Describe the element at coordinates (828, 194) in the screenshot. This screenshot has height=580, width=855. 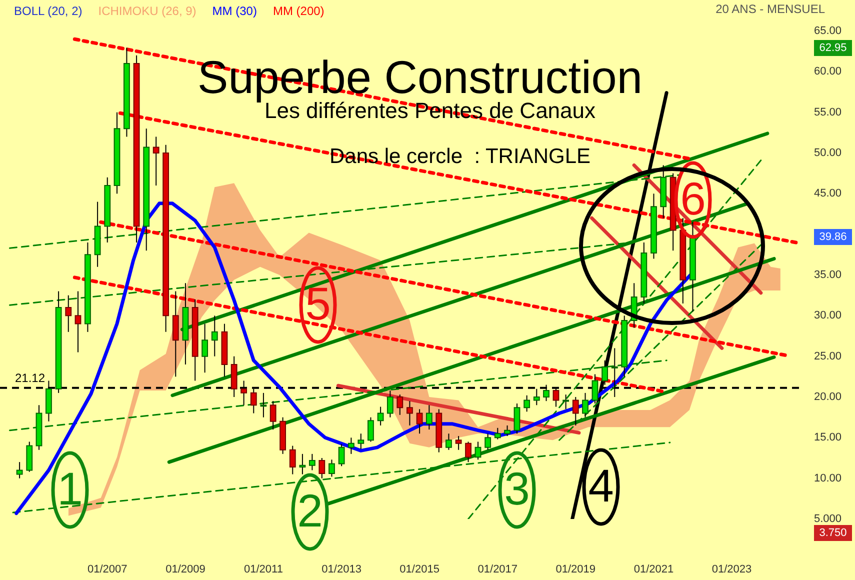
I see `y-tick-label: 45.00` at that location.